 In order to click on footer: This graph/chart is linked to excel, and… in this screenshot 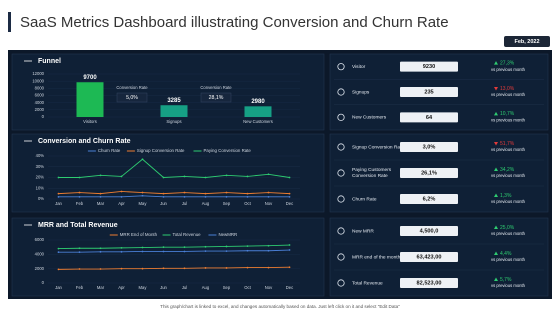, I will do `click(280, 306)`.